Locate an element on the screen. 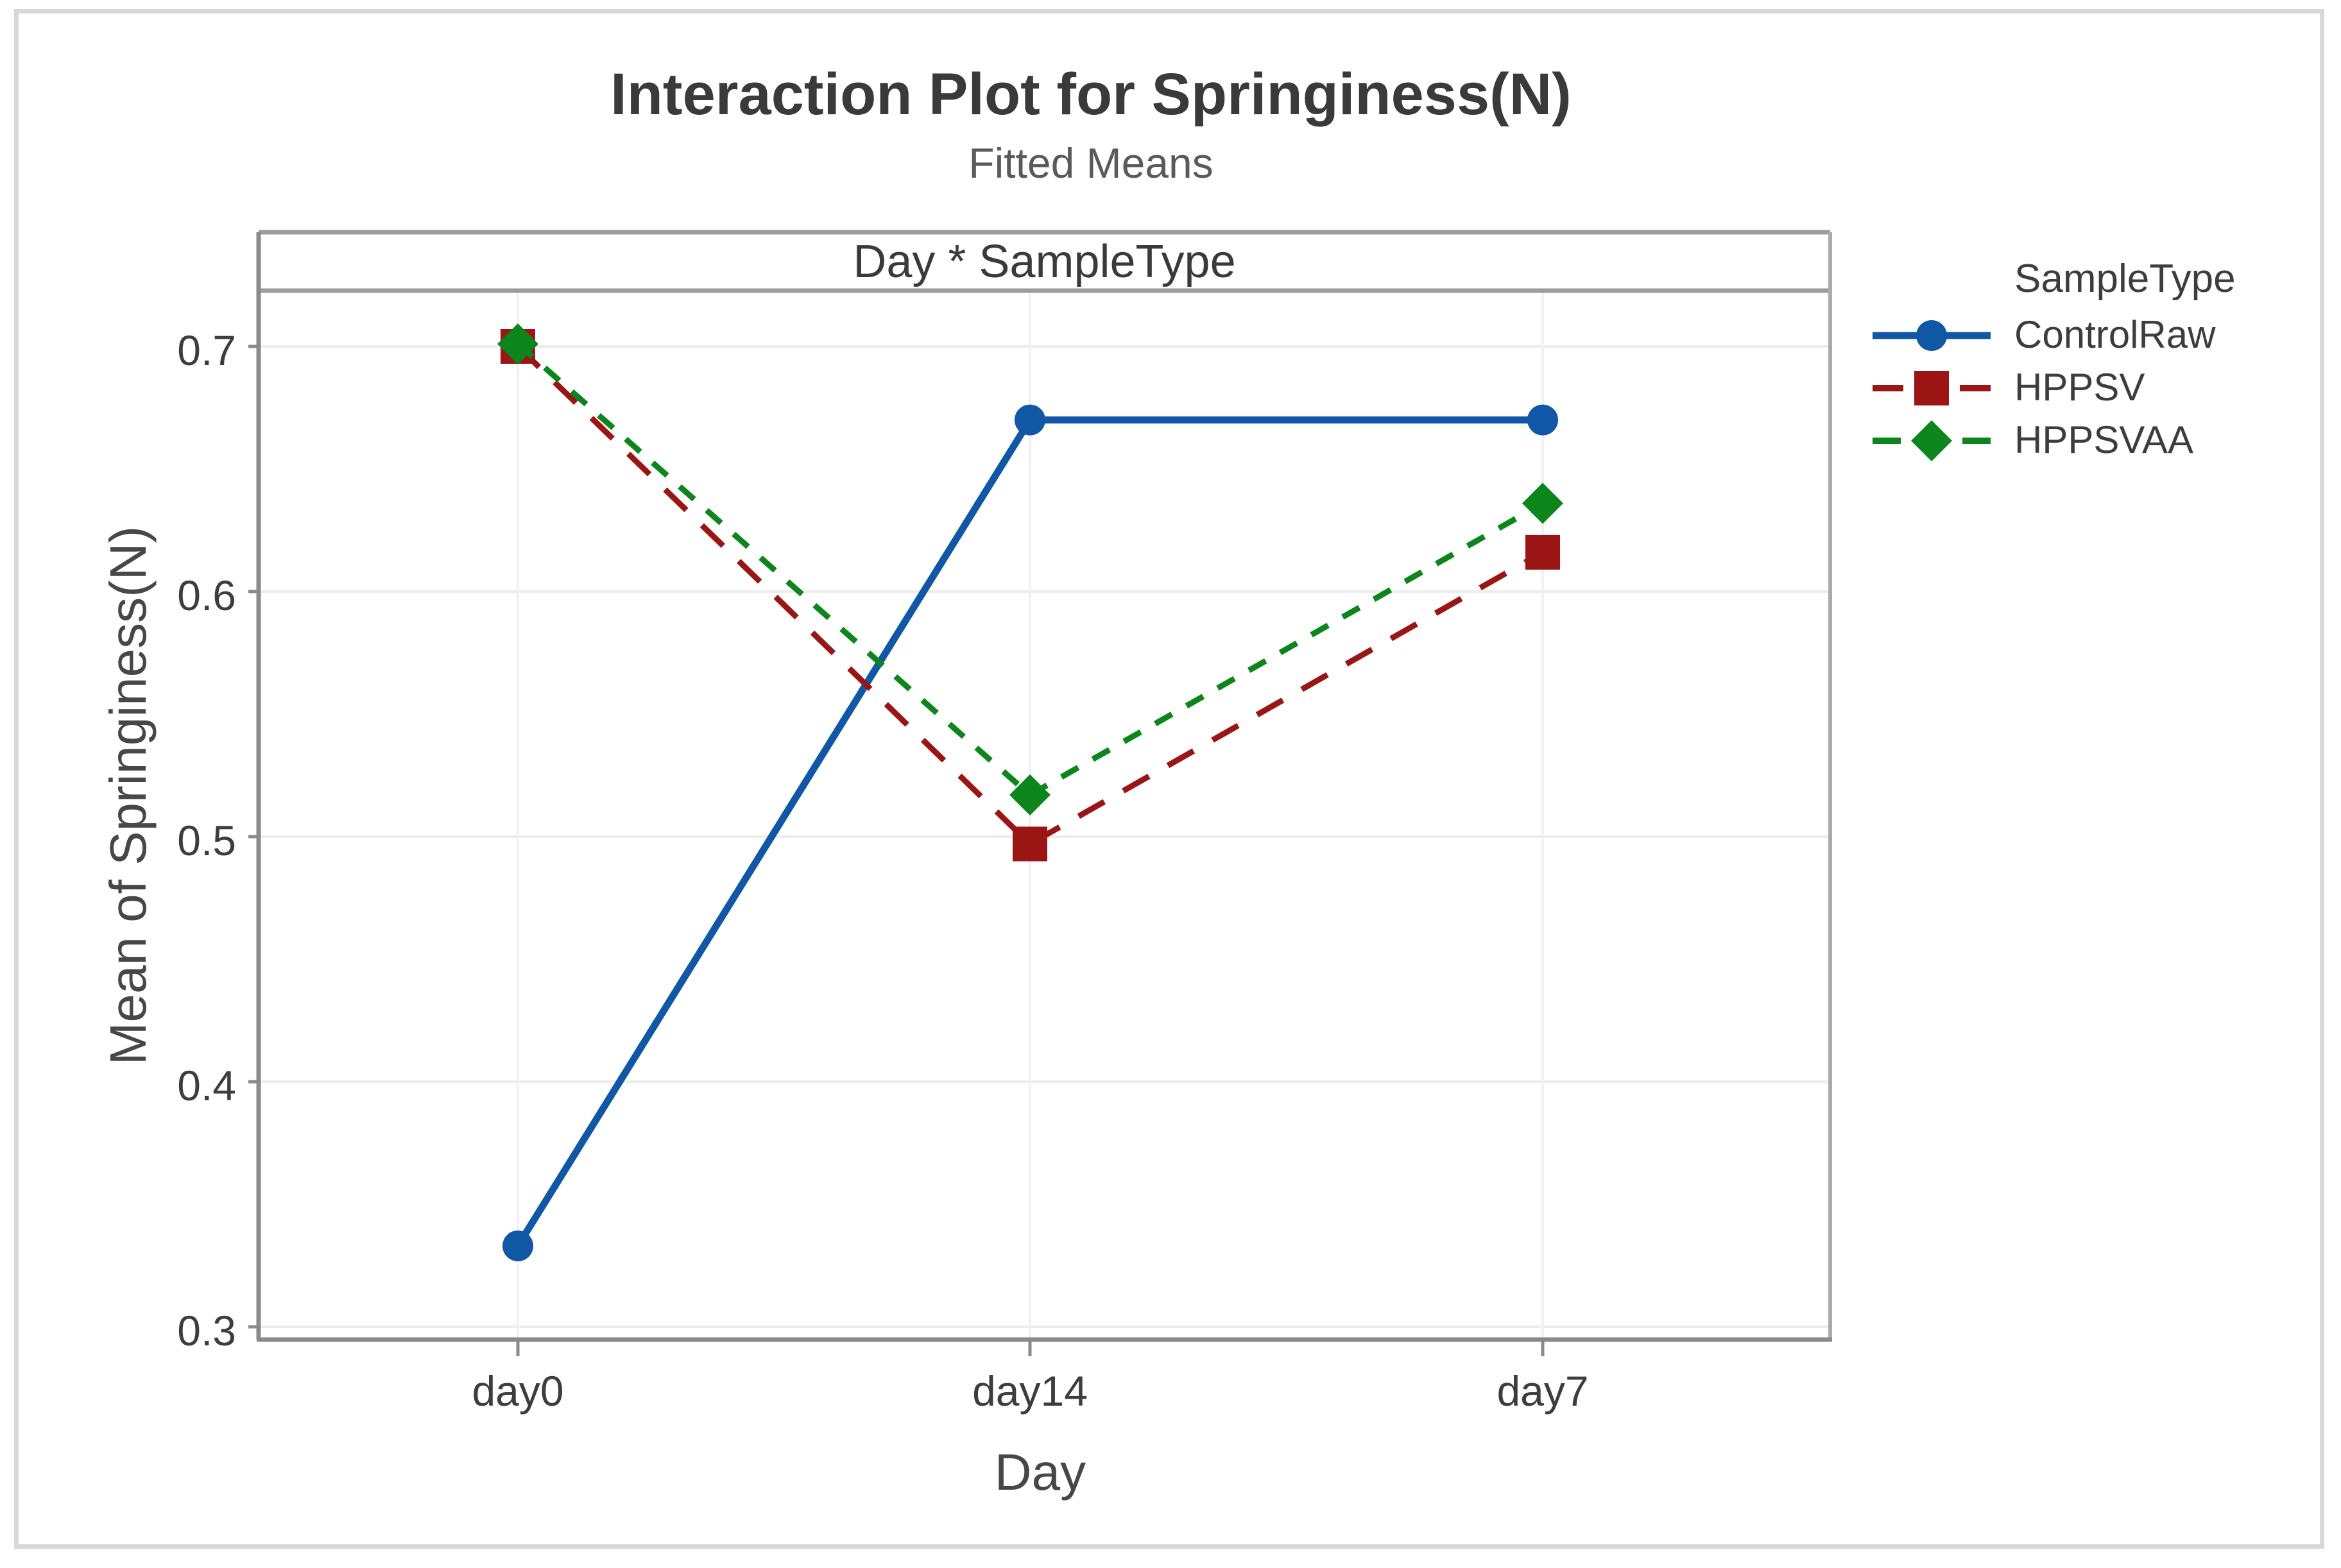  legend-entry-HPPSV: HPPSV is located at coordinates (2079, 387).